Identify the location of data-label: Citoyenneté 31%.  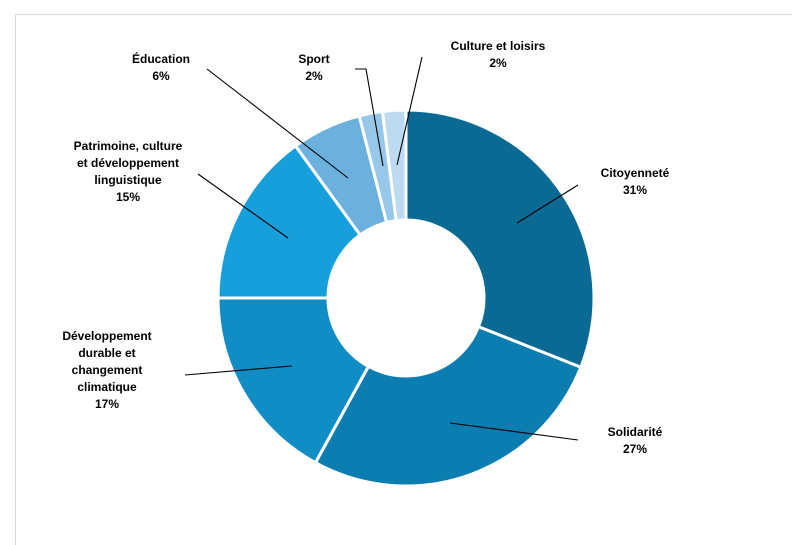
(635, 181).